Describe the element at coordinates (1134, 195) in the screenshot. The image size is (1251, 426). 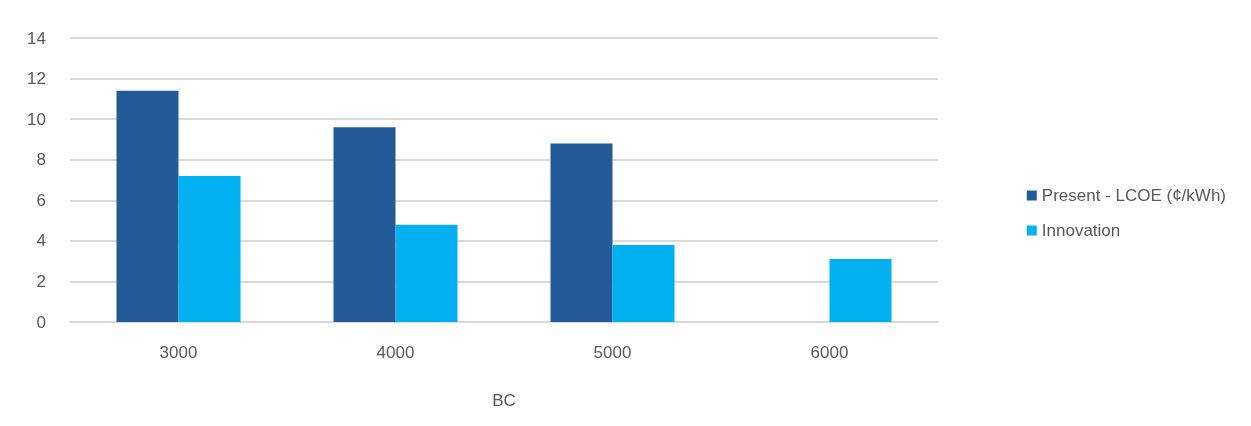
I see `legend-label: Present - LCOE (¢/kWh)` at that location.